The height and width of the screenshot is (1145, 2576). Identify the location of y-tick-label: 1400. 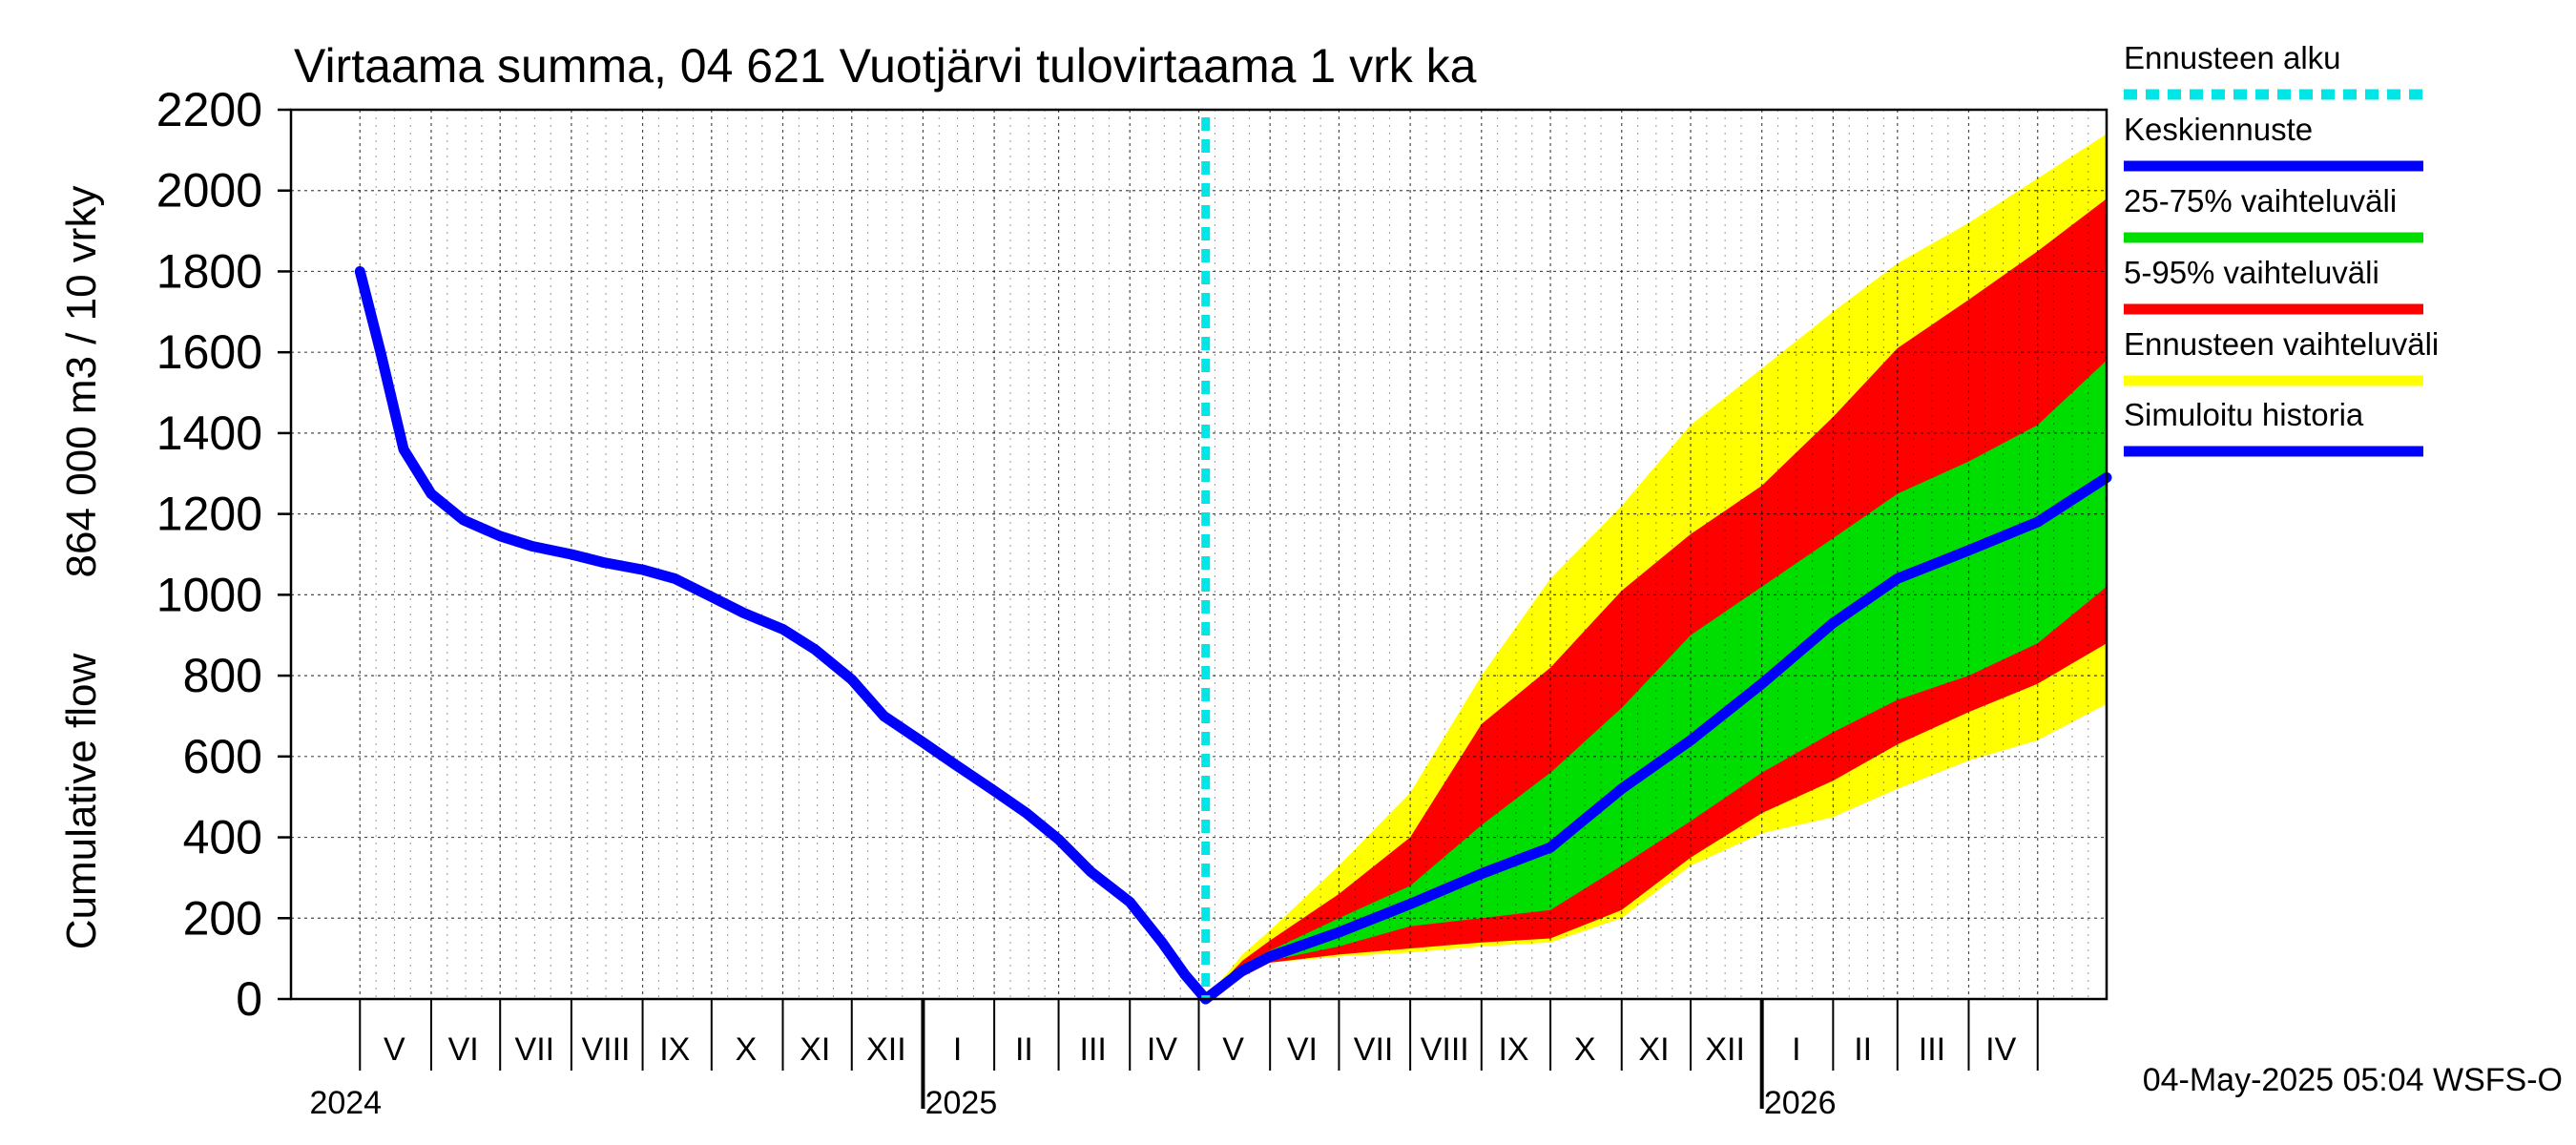
(209, 433).